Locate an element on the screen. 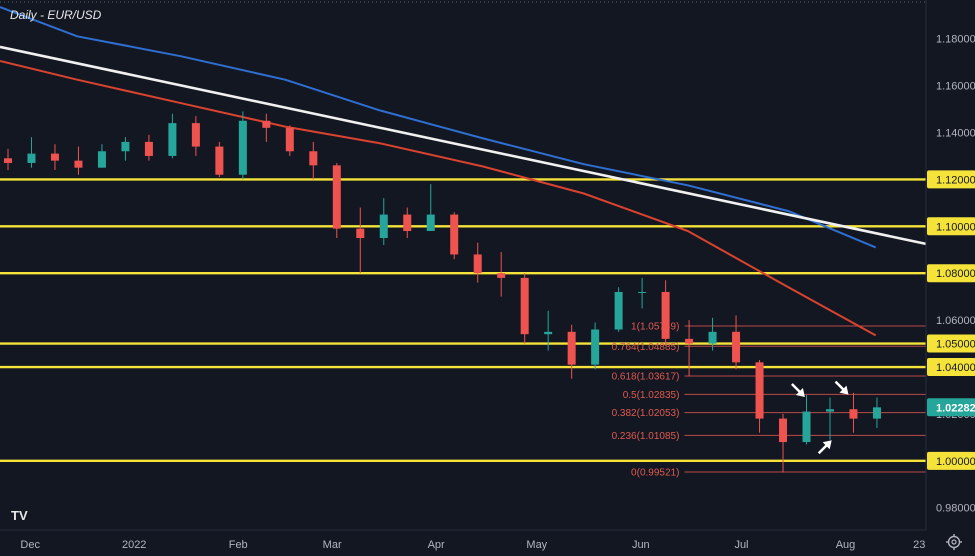 This screenshot has height=556, width=975. y-tick-label: 1.10000 is located at coordinates (955, 227).